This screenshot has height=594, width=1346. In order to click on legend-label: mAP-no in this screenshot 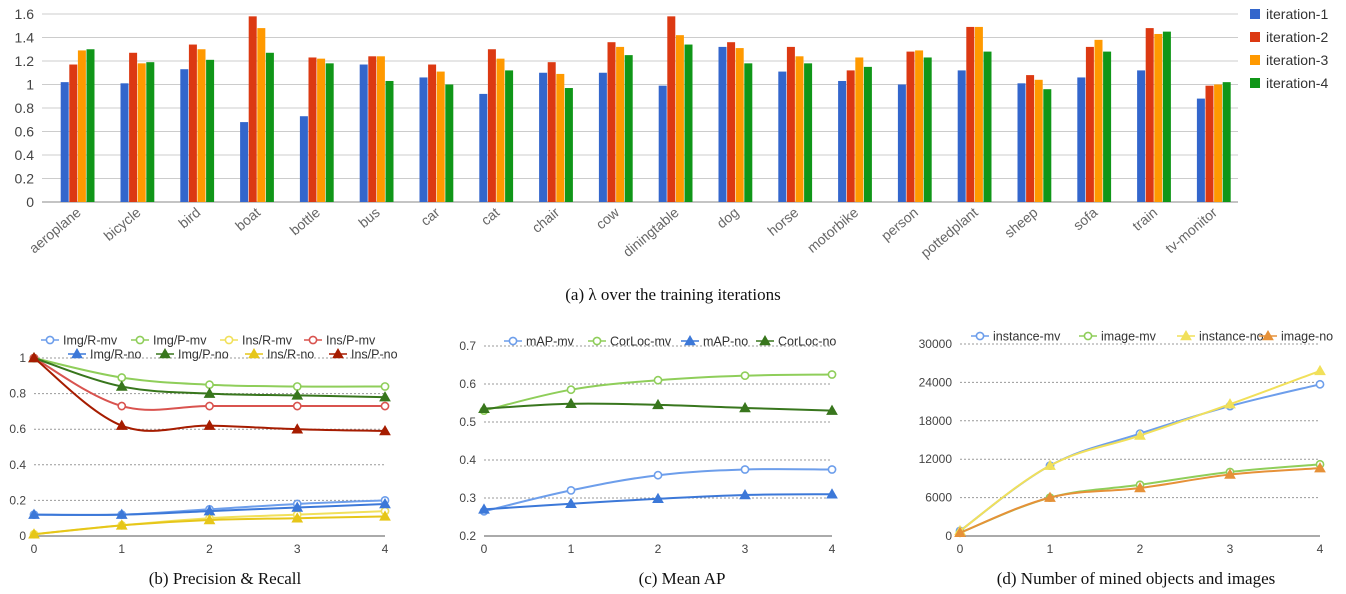, I will do `click(725, 342)`.